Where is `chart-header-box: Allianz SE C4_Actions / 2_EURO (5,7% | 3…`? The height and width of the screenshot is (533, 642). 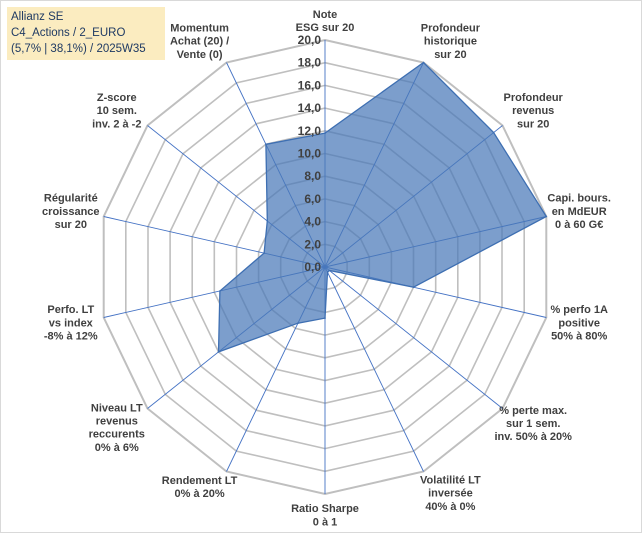
chart-header-box: Allianz SE C4_Actions / 2_EURO (5,7% | 3… is located at coordinates (86, 33).